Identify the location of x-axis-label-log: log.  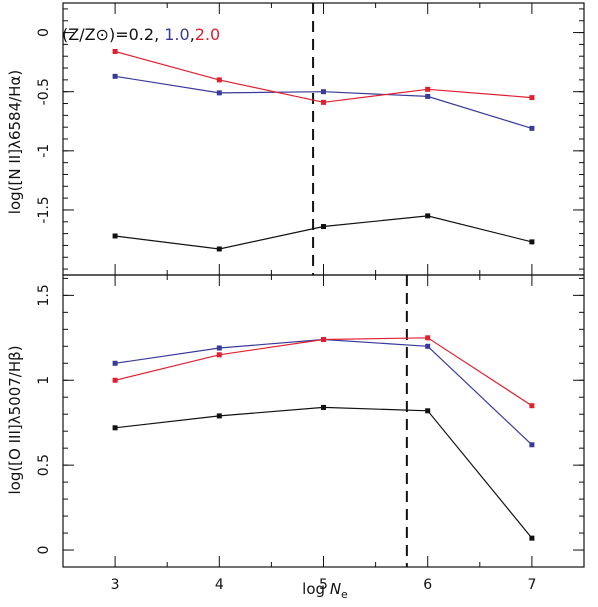
(316, 589).